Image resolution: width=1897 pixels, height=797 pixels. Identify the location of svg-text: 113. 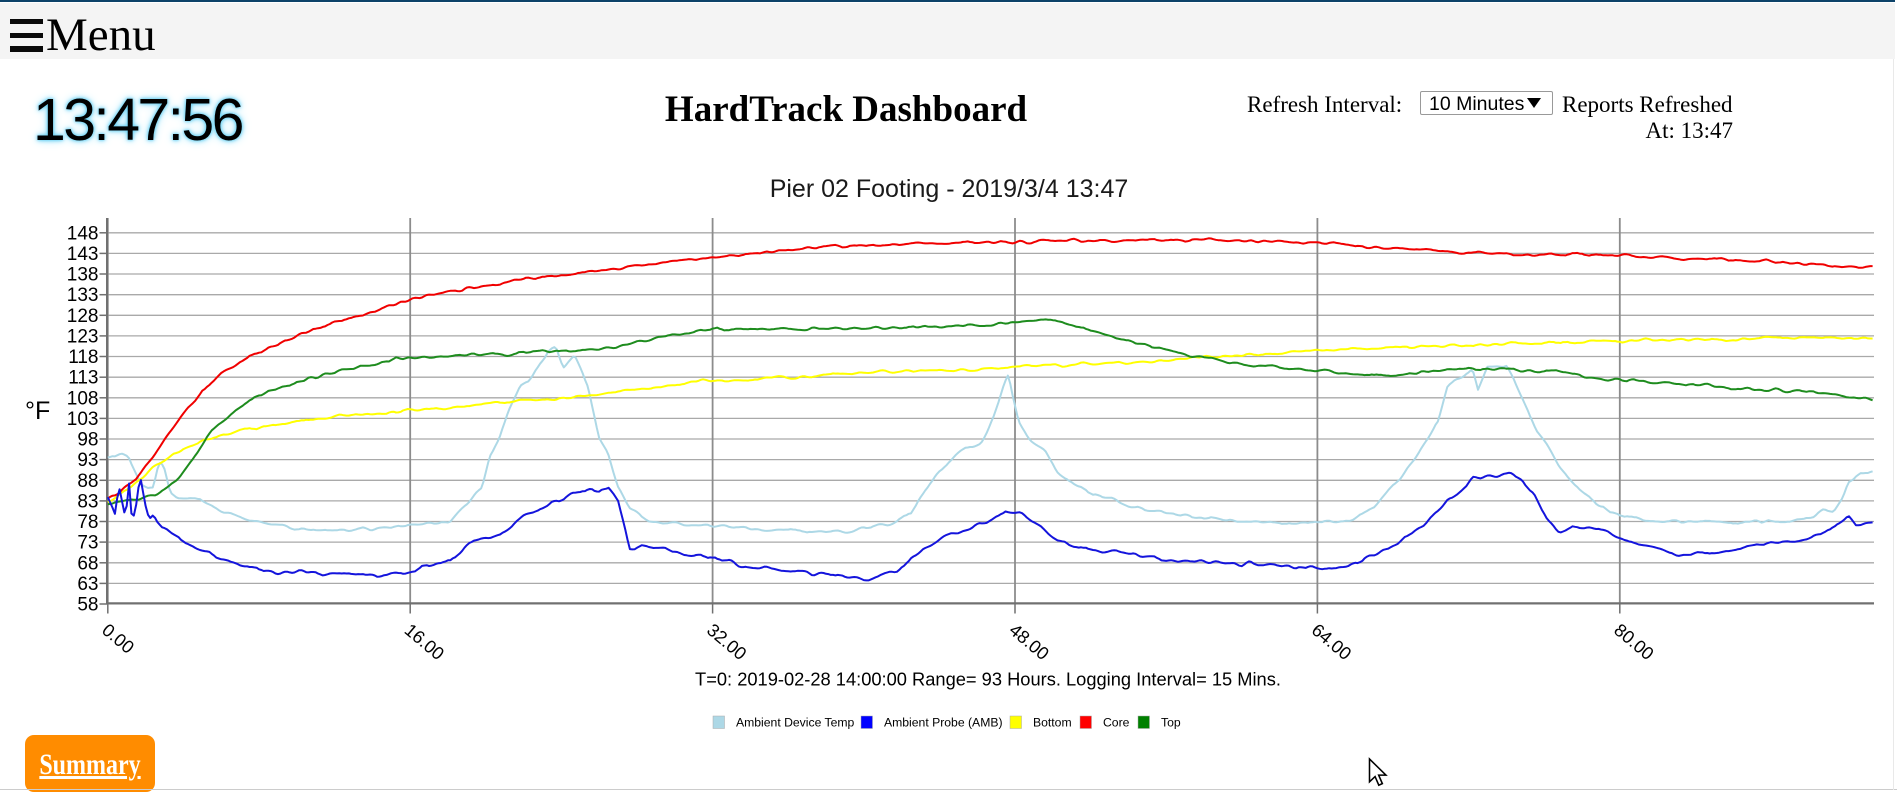
(83, 378).